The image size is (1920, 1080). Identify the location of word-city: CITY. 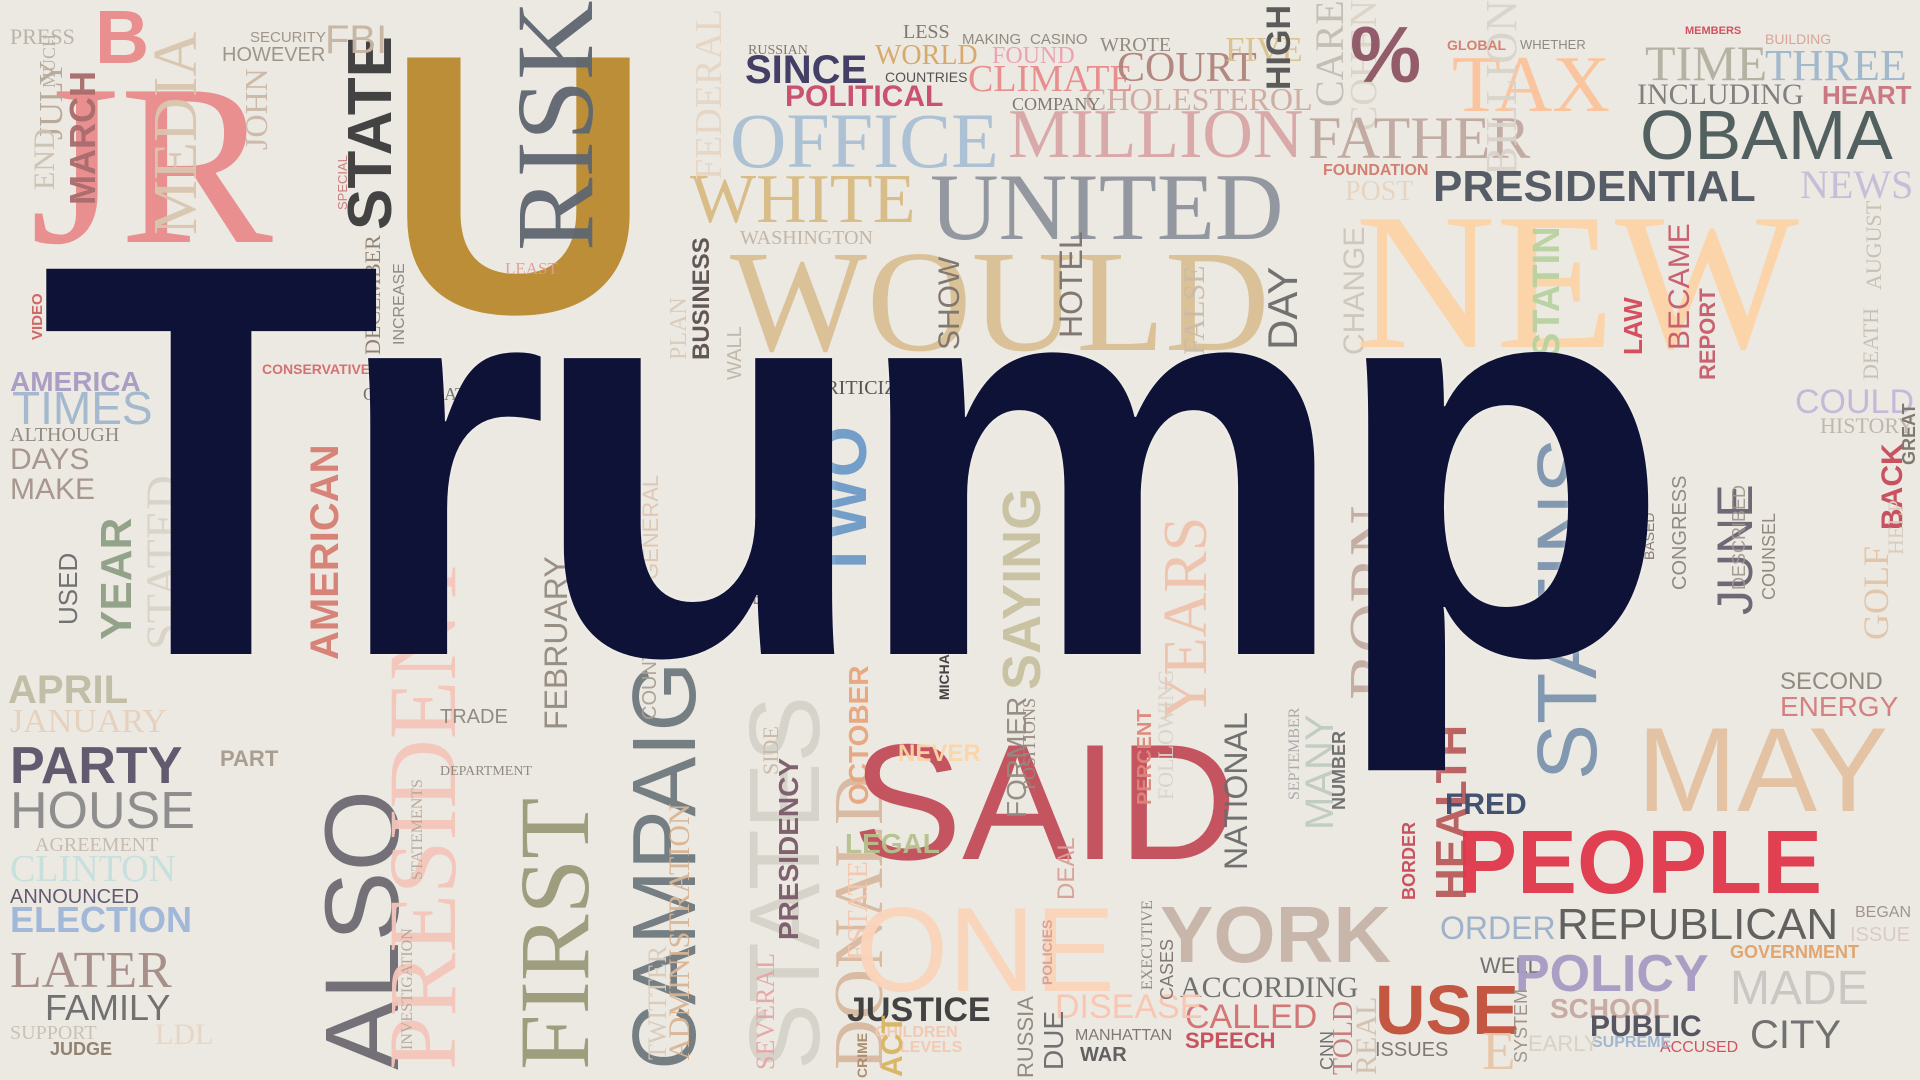
(1796, 1035).